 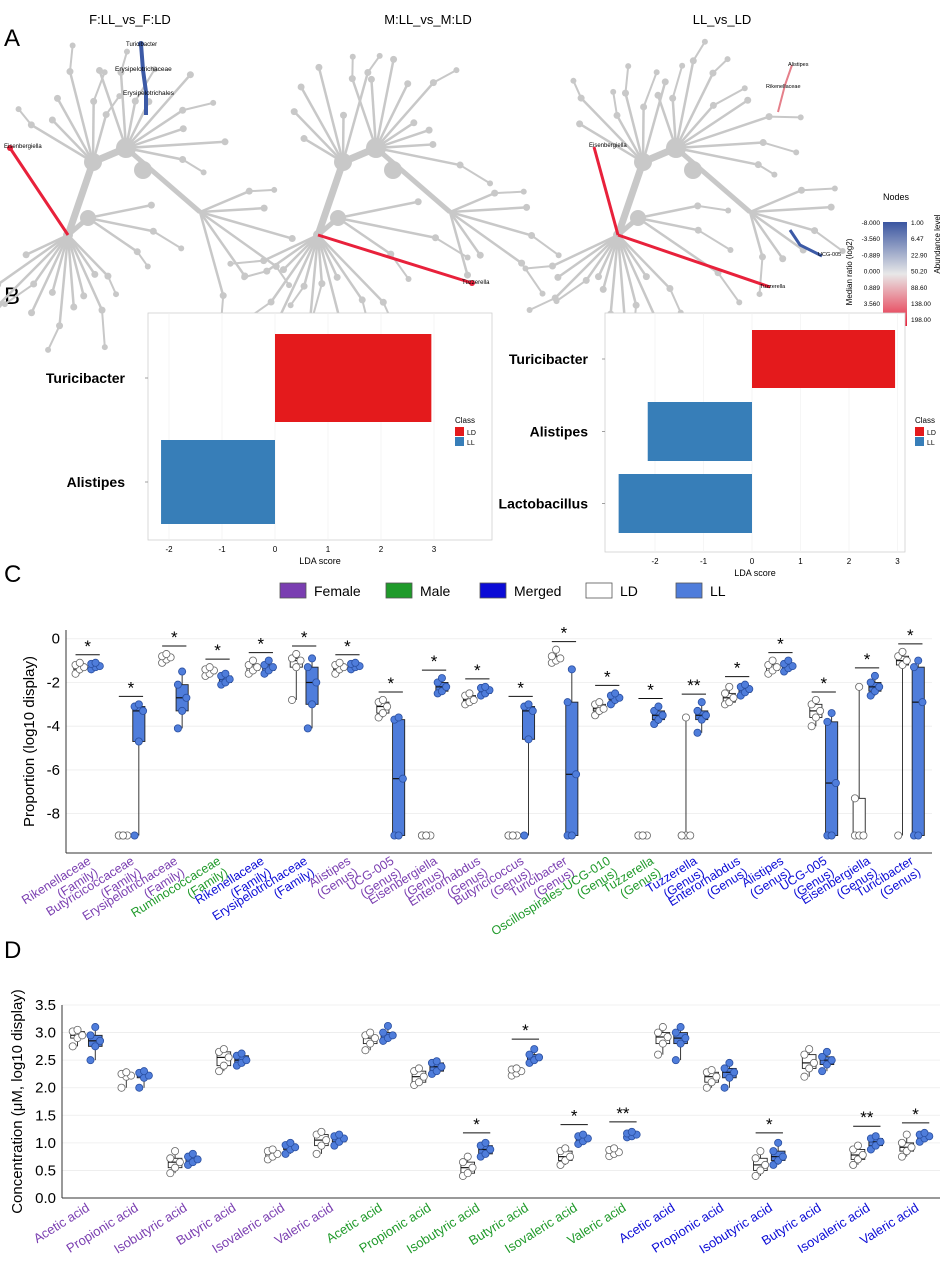 I want to click on y-tick-label: 0.5, so click(x=45, y=1170).